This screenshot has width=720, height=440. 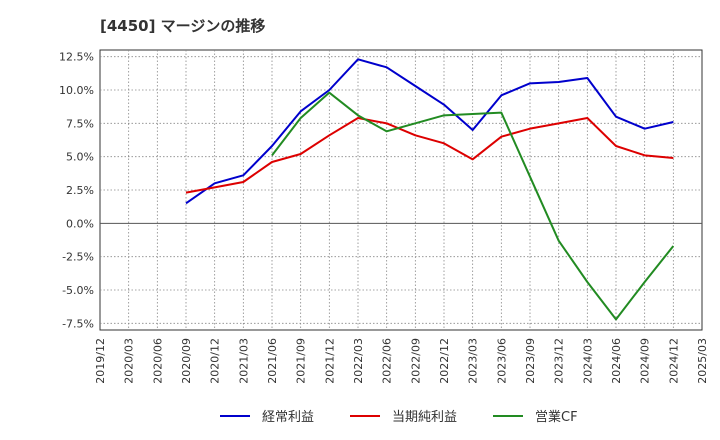 I want to click on y-tick-label: -2.5%, so click(x=78, y=257).